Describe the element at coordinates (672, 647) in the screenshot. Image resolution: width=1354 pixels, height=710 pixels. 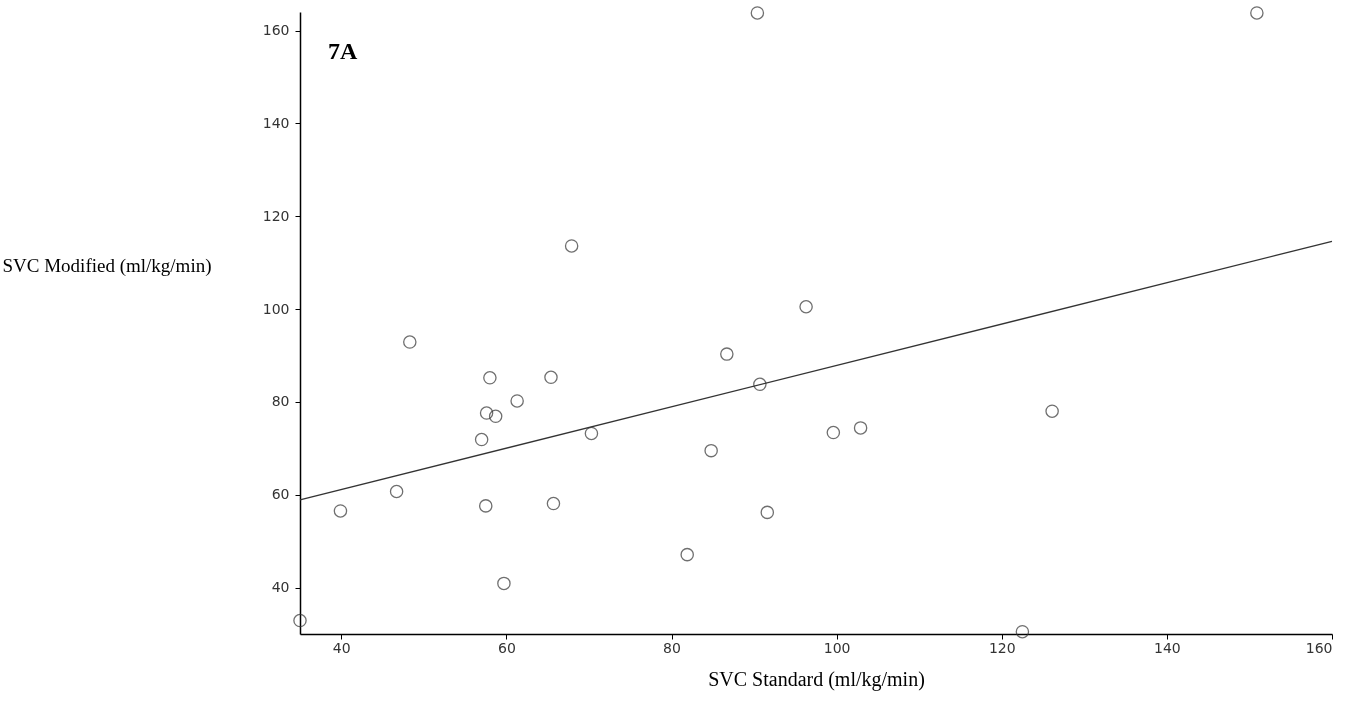
I see `x-tick-label: 80` at that location.